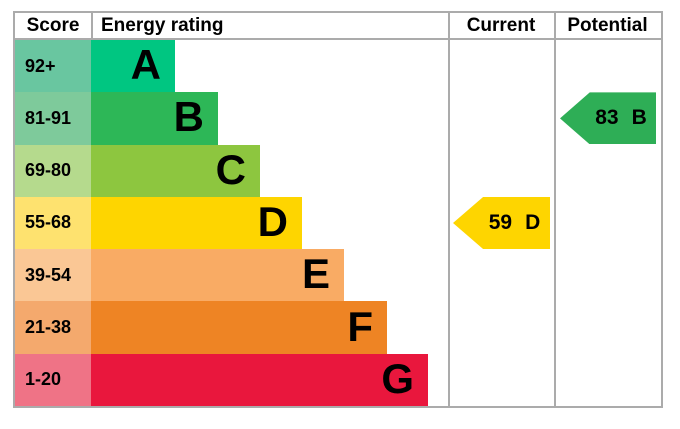 The image size is (680, 429). I want to click on band-bar: B, so click(154, 118).